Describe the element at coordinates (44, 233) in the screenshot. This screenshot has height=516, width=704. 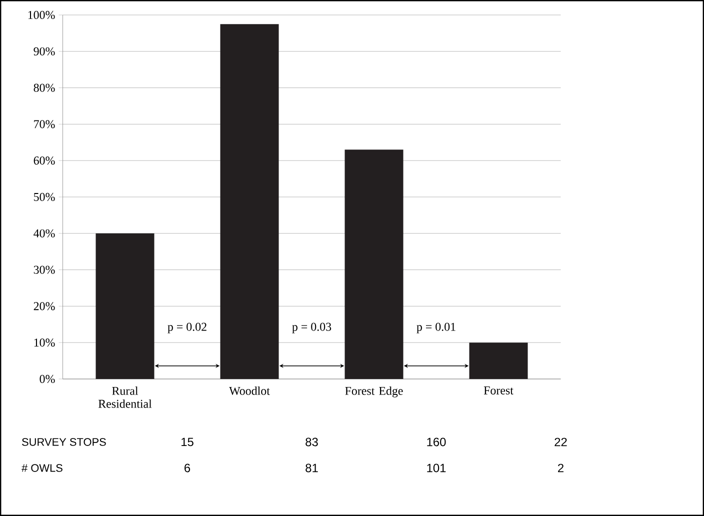
I see `y-tick-label: 40%` at that location.